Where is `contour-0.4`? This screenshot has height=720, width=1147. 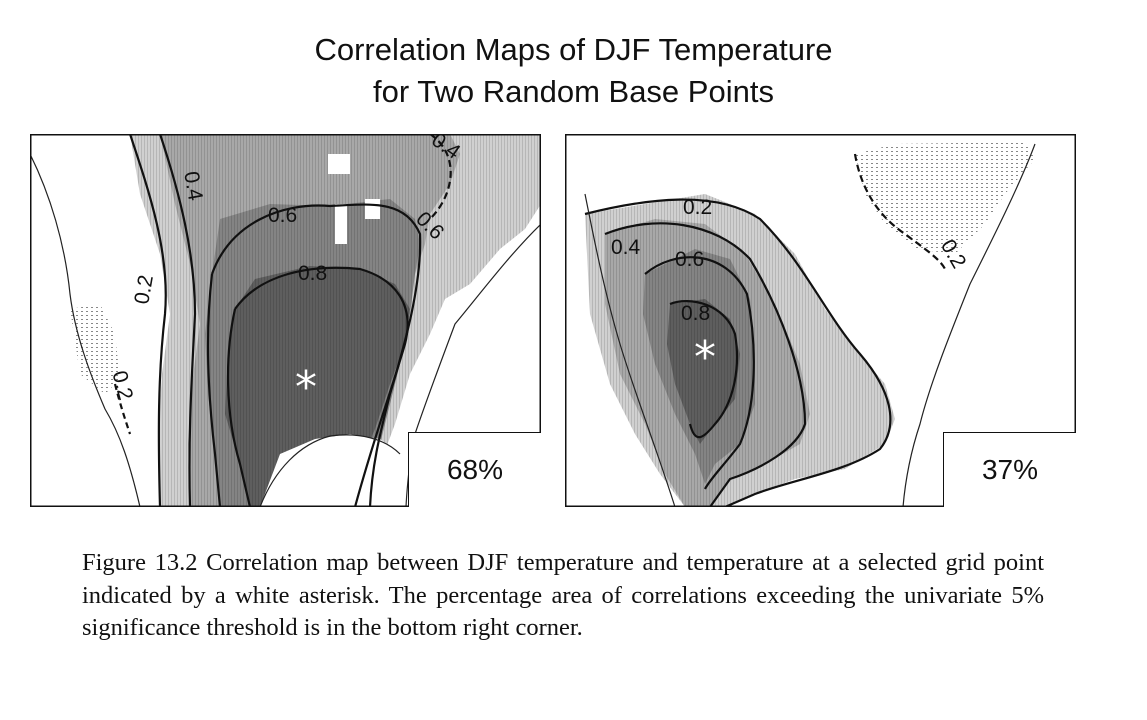
contour-0.4 is located at coordinates (705, 364).